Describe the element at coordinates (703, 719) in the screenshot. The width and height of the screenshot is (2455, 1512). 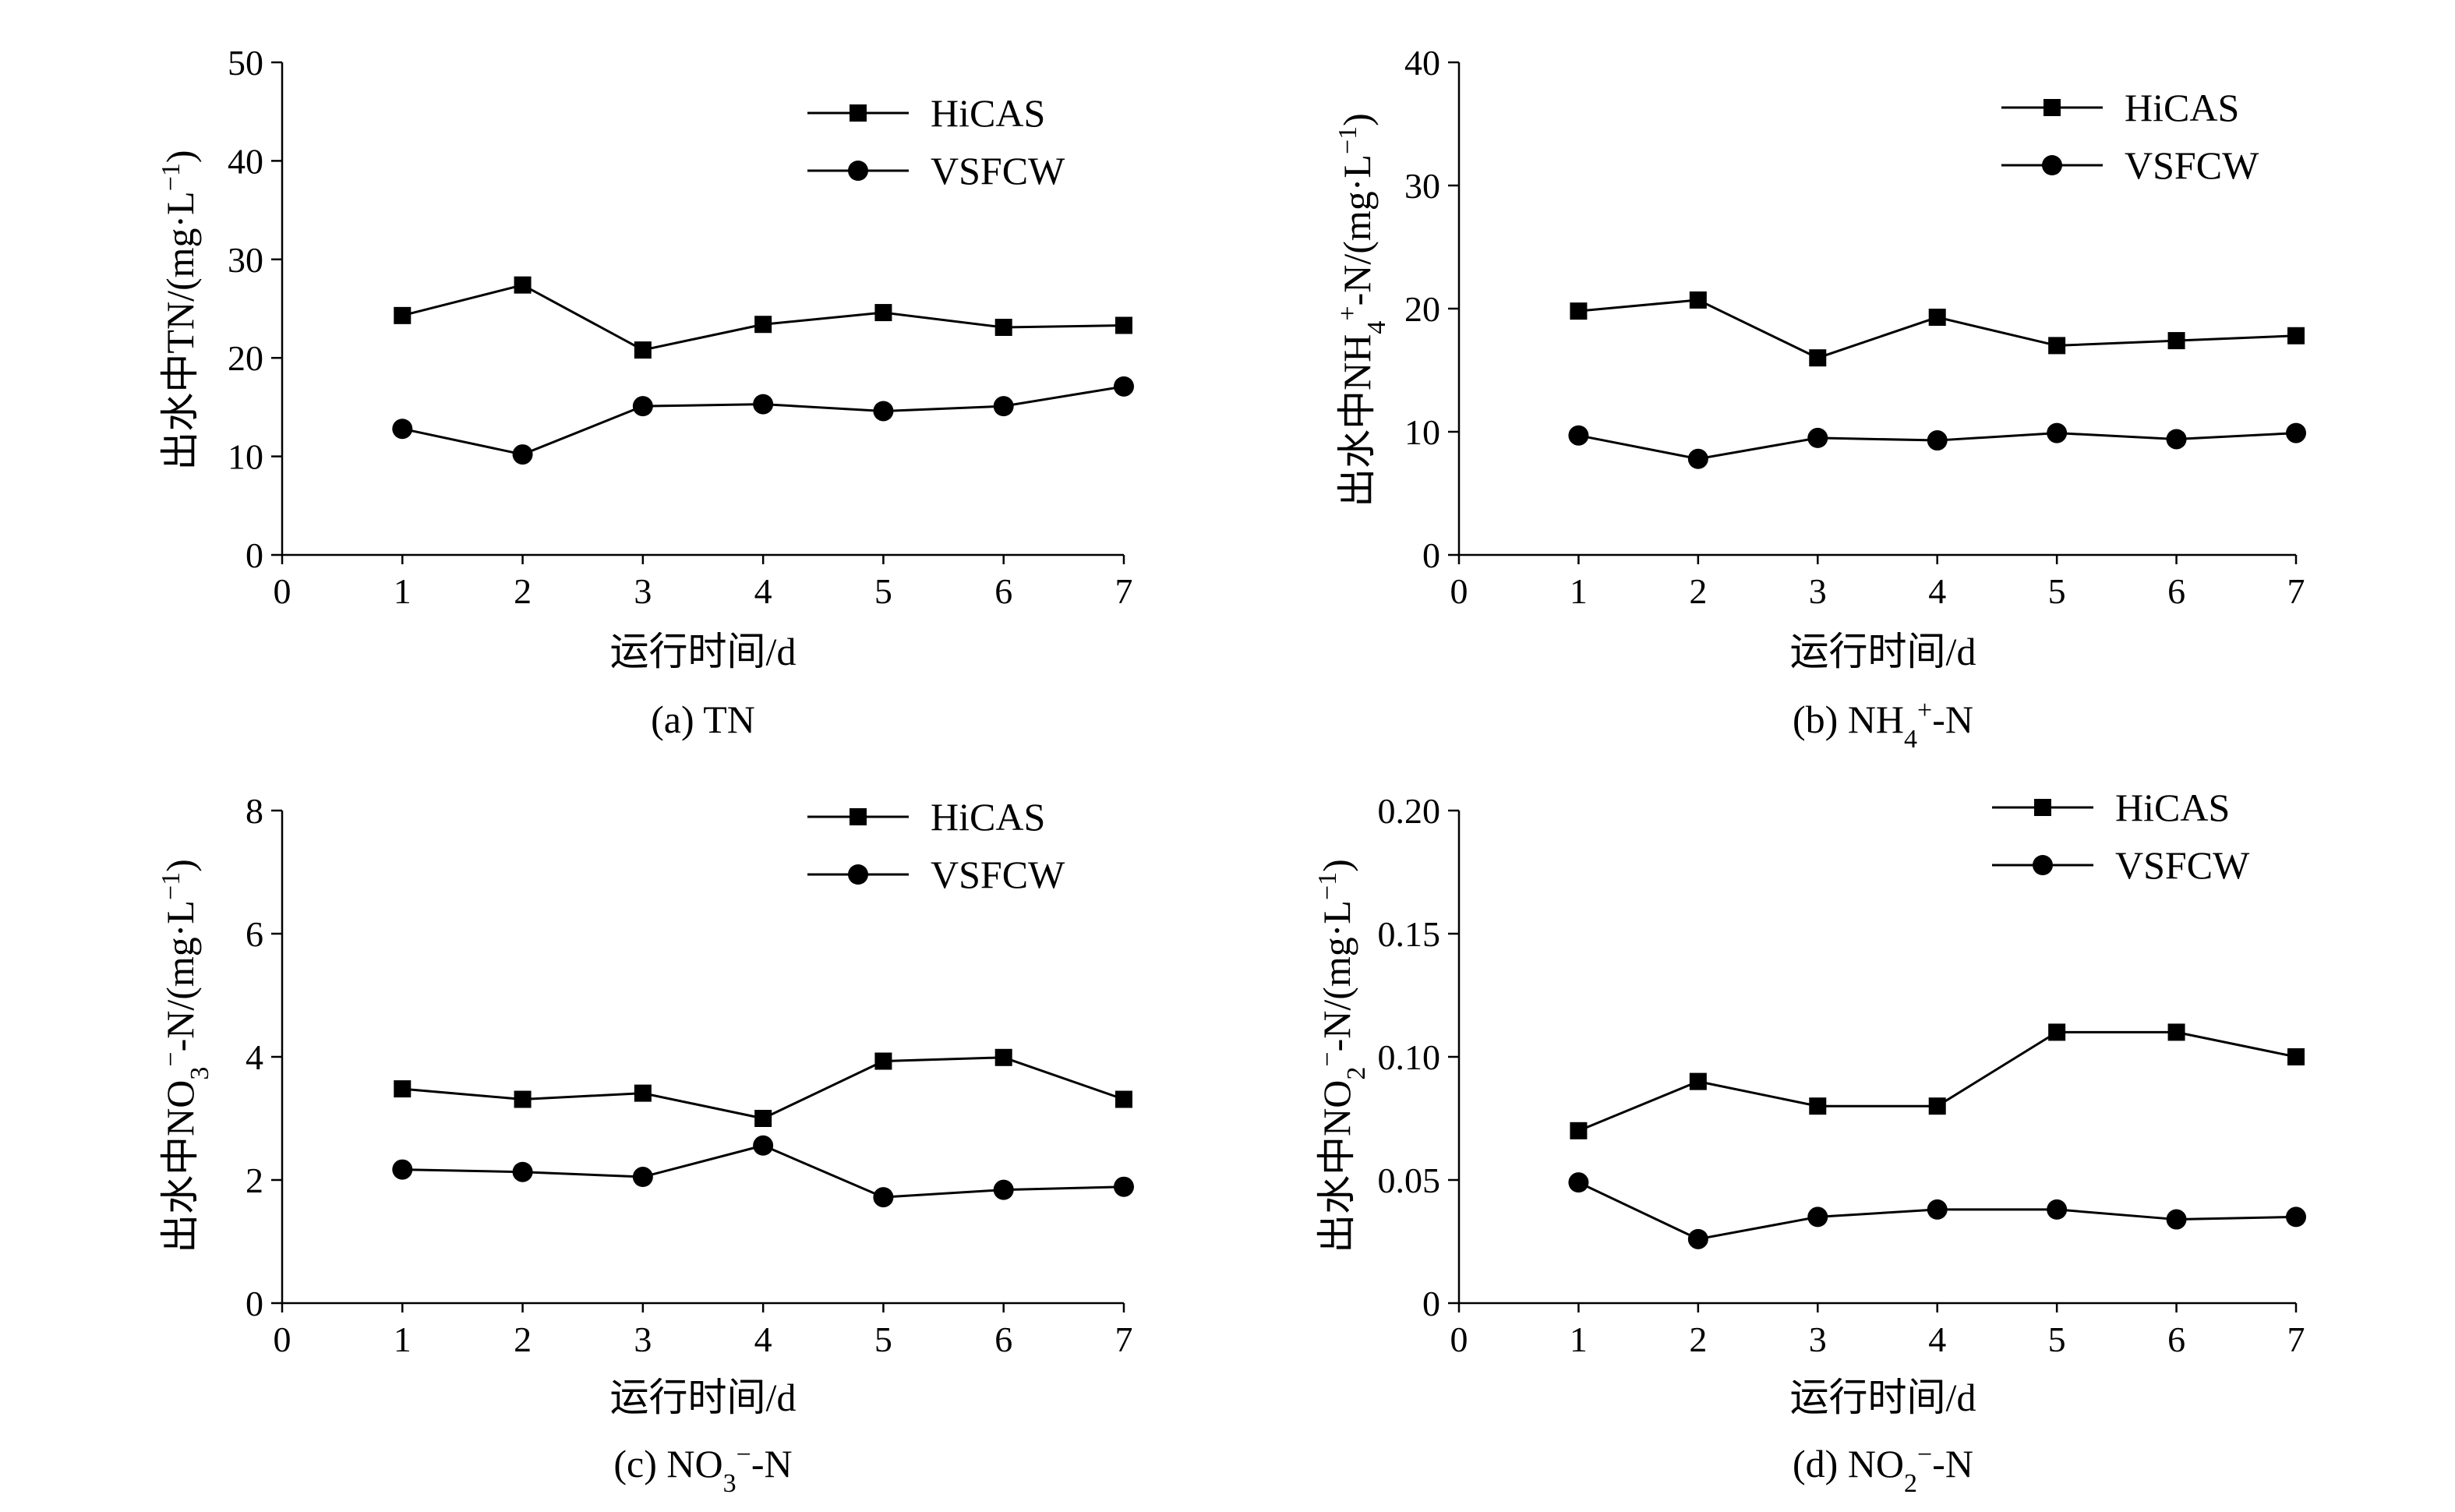
I see `panel-a-caption: (a) TN` at that location.